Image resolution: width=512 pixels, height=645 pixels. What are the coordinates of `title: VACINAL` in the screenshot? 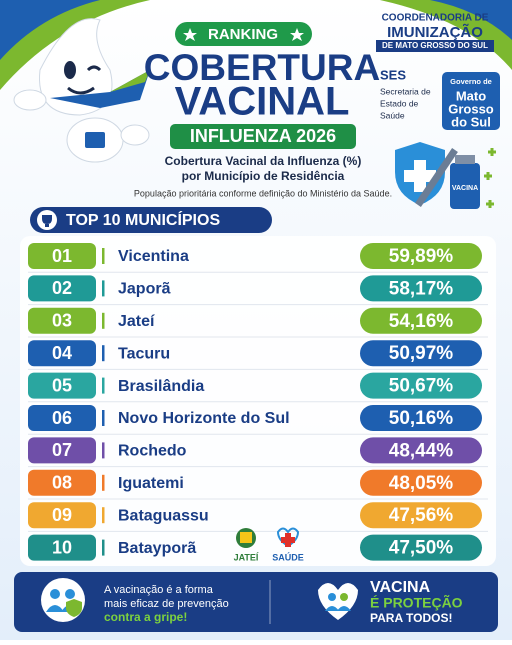 It's located at (262, 102).